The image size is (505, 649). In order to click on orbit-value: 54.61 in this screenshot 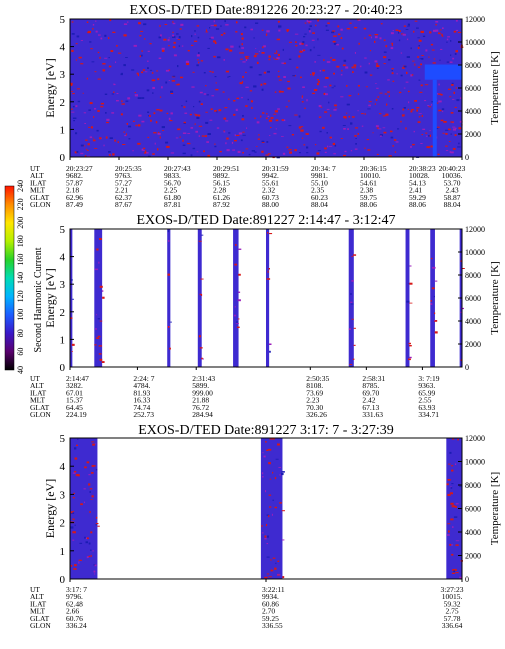, I will do `click(368, 182)`.